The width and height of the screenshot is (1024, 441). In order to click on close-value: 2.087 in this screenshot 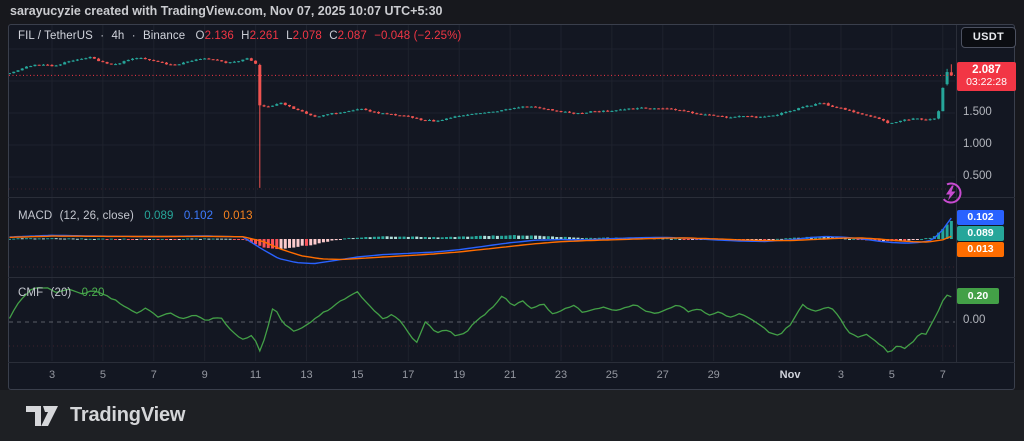, I will do `click(352, 36)`.